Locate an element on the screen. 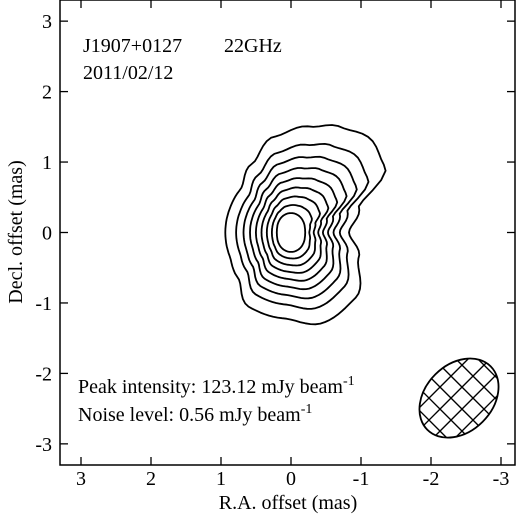 The image size is (520, 518). x-tick-label: 0 is located at coordinates (291, 479).